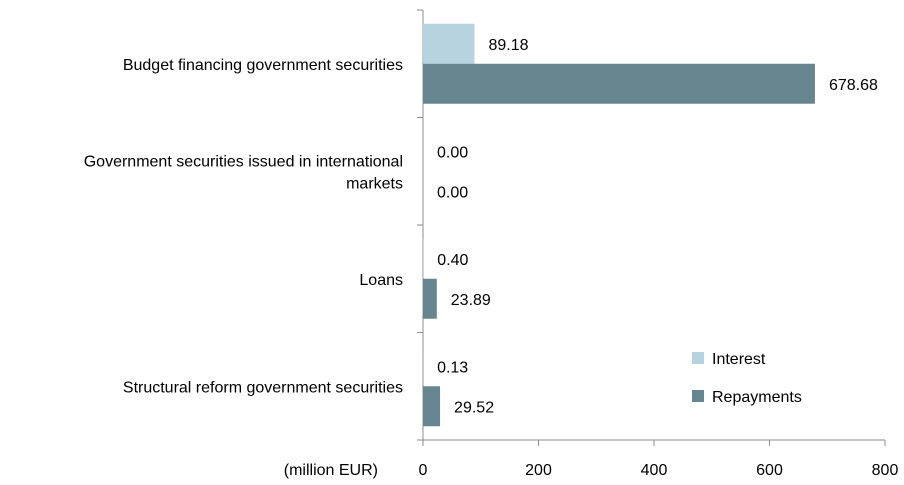  Describe the element at coordinates (769, 470) in the screenshot. I see `x-tick-label: 600` at that location.